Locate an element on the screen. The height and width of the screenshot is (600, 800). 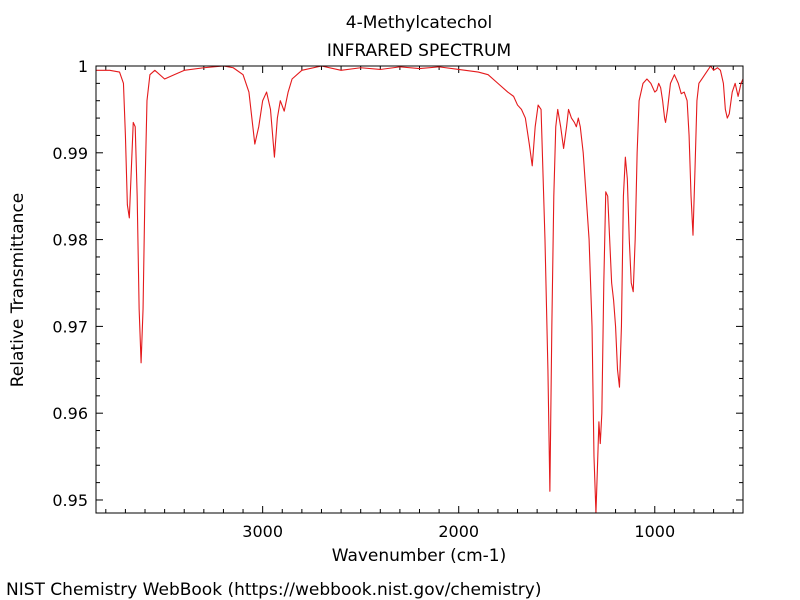
y-tick-label: 0.97 is located at coordinates (70, 326).